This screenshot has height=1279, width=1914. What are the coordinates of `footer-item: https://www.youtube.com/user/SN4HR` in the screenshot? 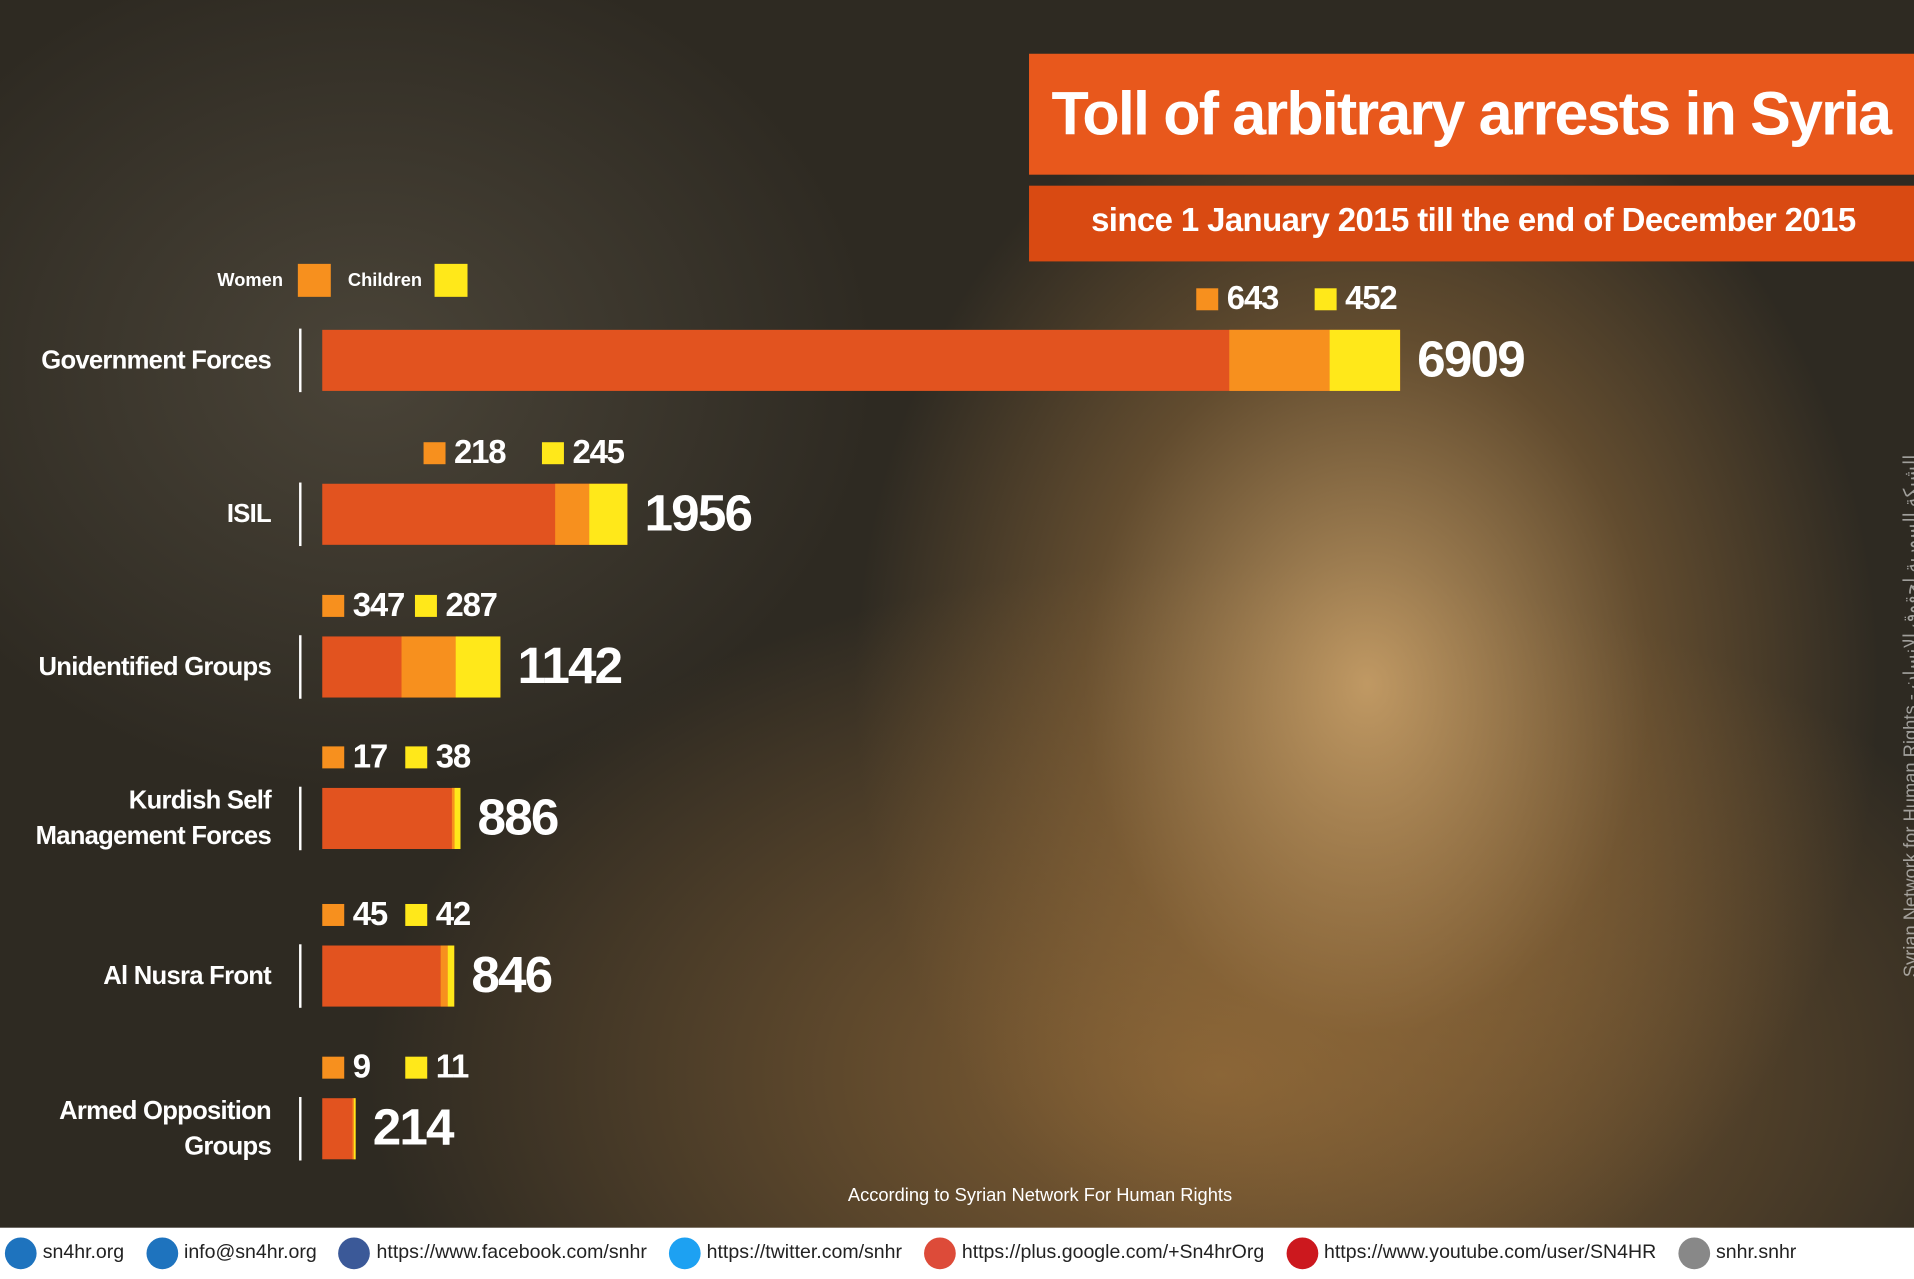 It's located at (1471, 1253).